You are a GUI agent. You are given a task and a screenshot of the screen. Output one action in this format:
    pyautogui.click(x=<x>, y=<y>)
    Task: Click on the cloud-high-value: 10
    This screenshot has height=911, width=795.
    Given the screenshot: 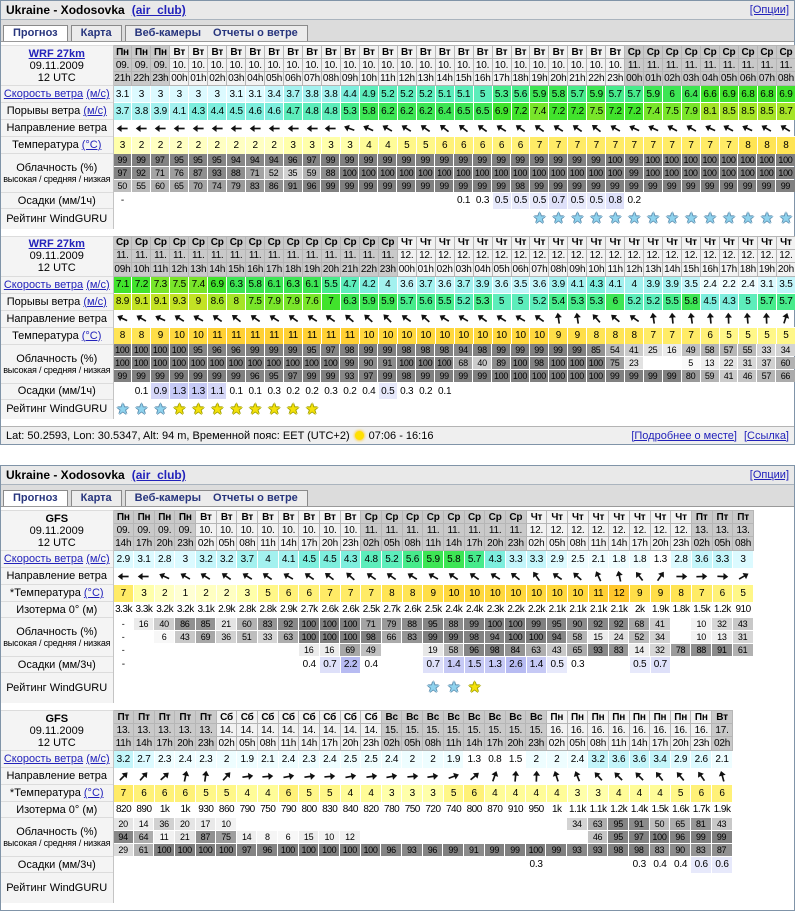 What is the action you would take?
    pyautogui.click(x=226, y=823)
    